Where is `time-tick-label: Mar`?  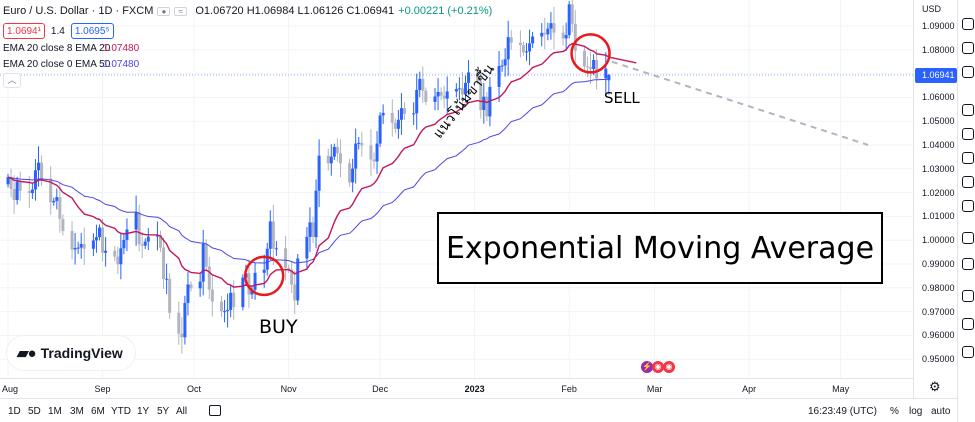
time-tick-label: Mar is located at coordinates (654, 389).